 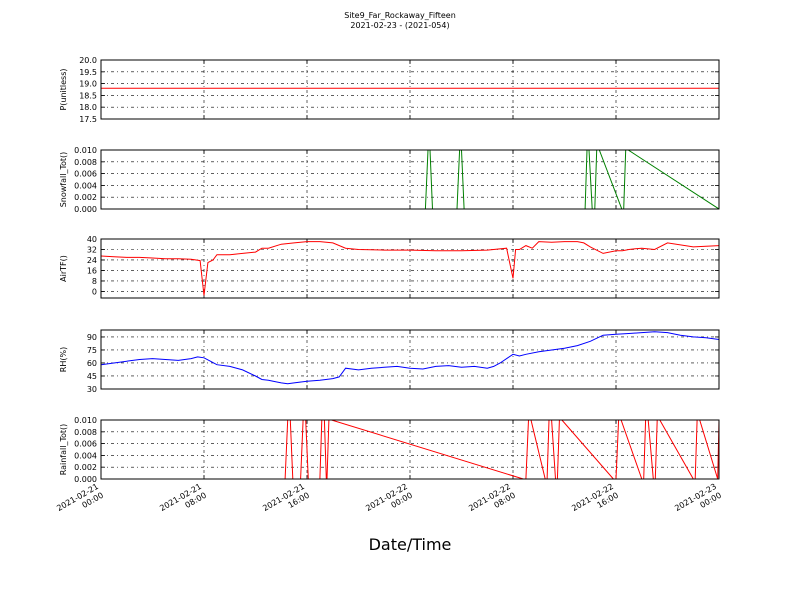 I want to click on y-axis-label: P(unitless), so click(x=63, y=89).